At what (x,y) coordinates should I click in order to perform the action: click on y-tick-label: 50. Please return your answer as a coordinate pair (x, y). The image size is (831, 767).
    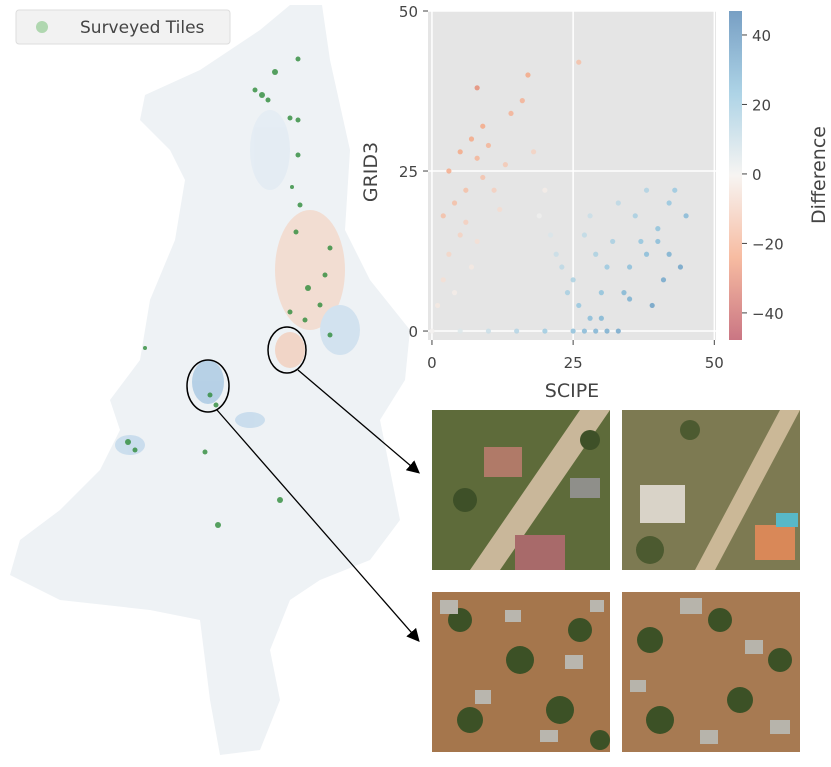
    Looking at the image, I should click on (408, 12).